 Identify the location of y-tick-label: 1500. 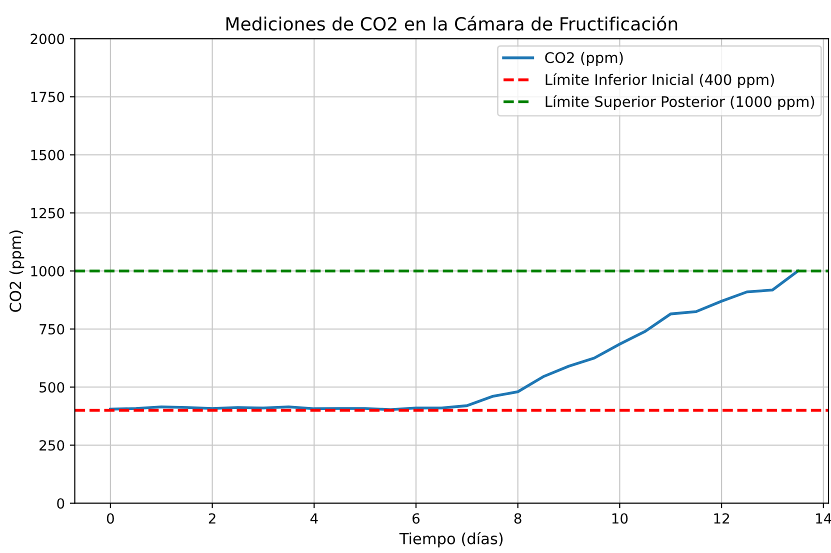
(47, 155).